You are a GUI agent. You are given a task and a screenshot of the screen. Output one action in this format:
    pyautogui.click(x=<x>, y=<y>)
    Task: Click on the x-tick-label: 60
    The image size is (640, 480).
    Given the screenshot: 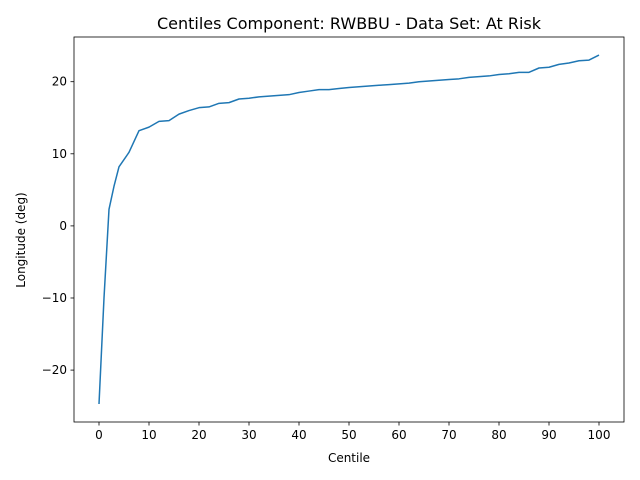 What is the action you would take?
    pyautogui.click(x=398, y=435)
    